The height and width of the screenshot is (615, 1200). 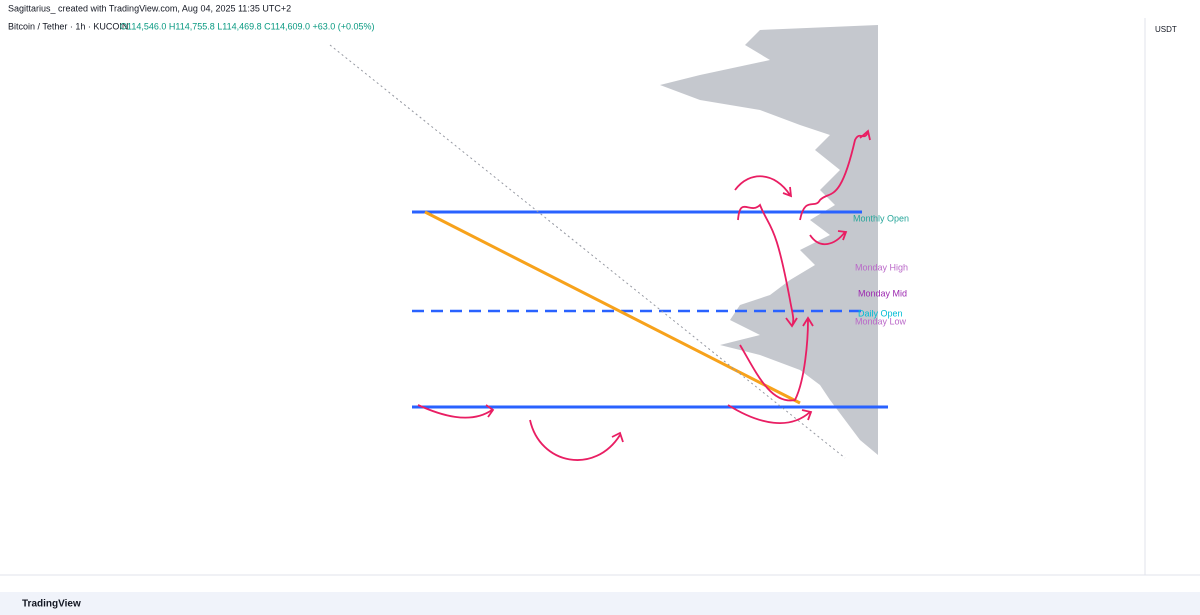 I want to click on tag-label: Monday High, so click(x=881, y=267).